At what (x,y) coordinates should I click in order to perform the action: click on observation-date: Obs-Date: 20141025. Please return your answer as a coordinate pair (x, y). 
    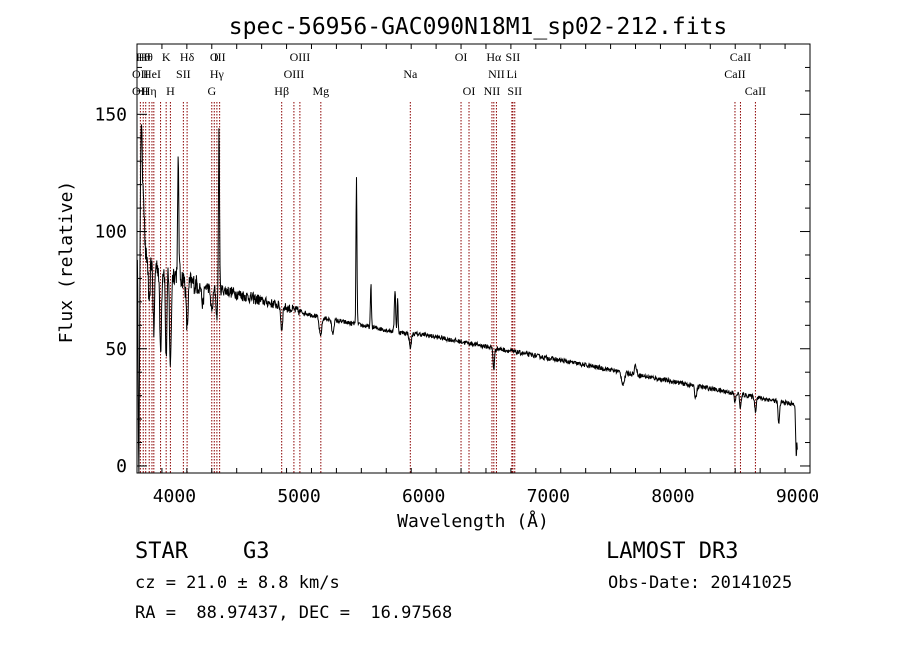
    Looking at the image, I should click on (700, 583).